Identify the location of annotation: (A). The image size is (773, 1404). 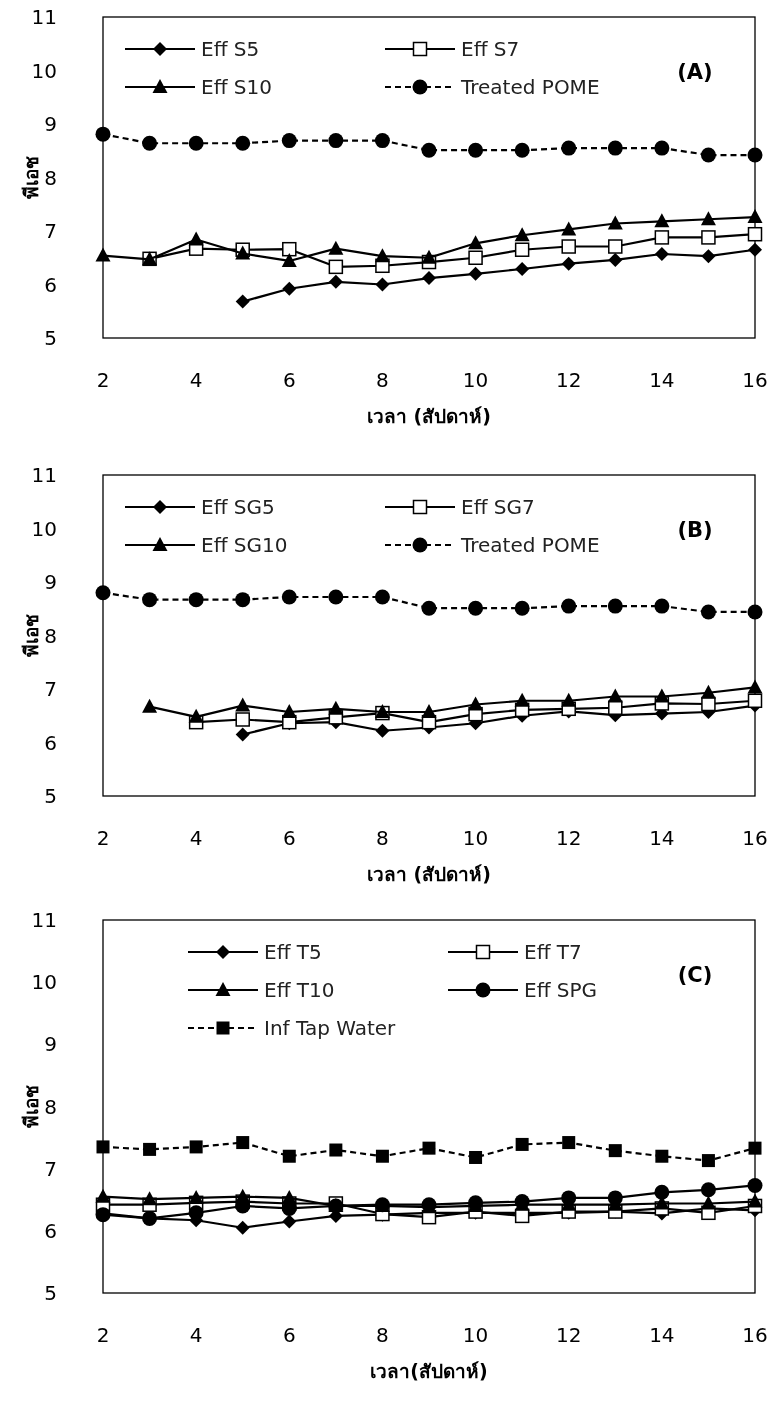
(695, 72).